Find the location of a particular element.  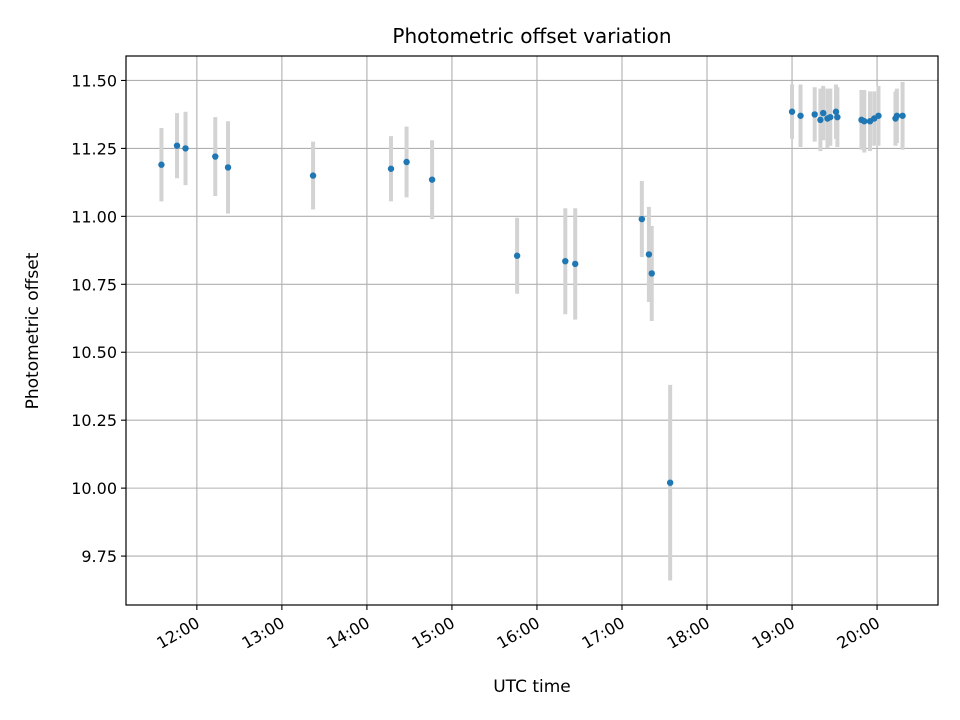

x-tick-label: 12:00 is located at coordinates (177, 633).